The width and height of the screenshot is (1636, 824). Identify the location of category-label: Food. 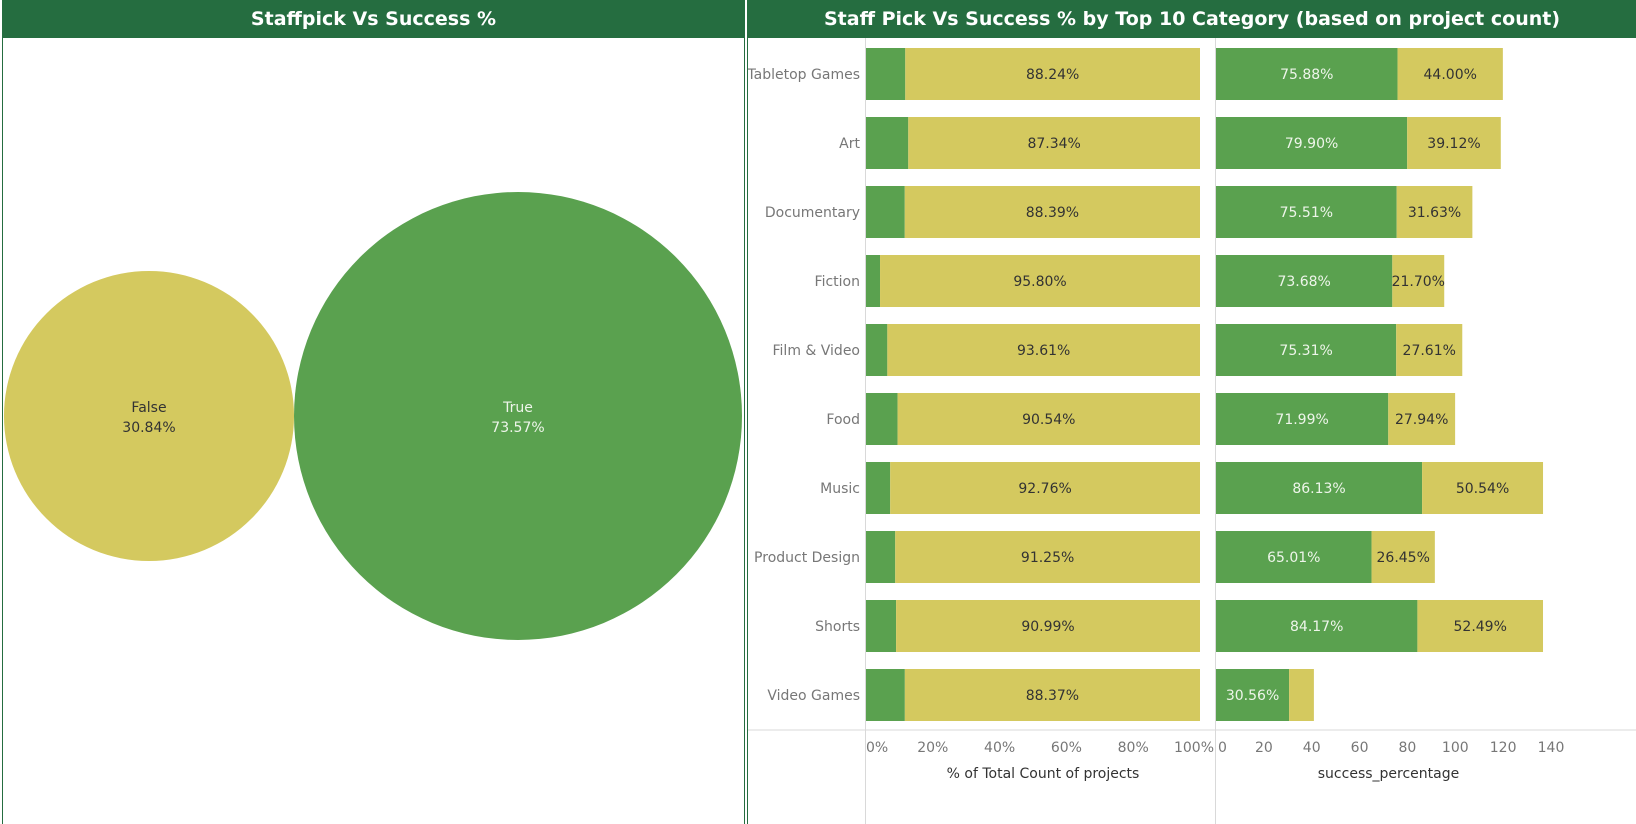
(843, 420).